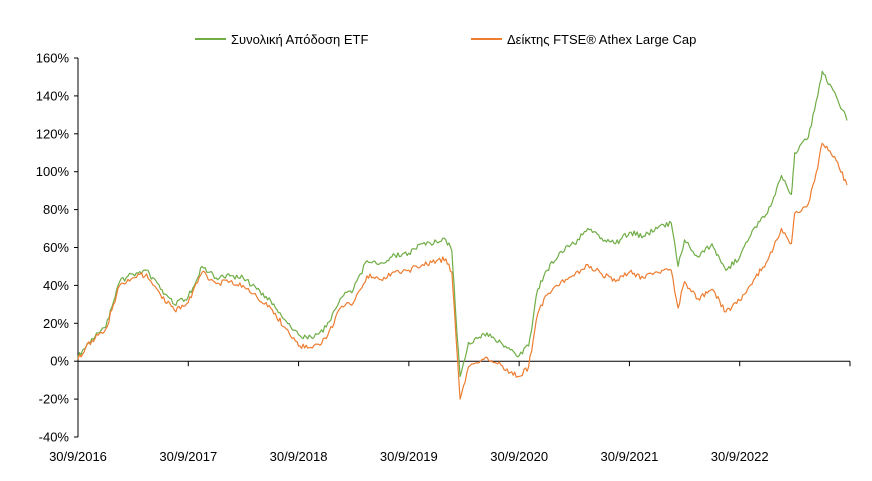 The width and height of the screenshot is (872, 481). Describe the element at coordinates (57, 248) in the screenshot. I see `y-axis: -40% -20% 0% 20% 40% 60% 80% 100% 120% 140% 160%` at that location.